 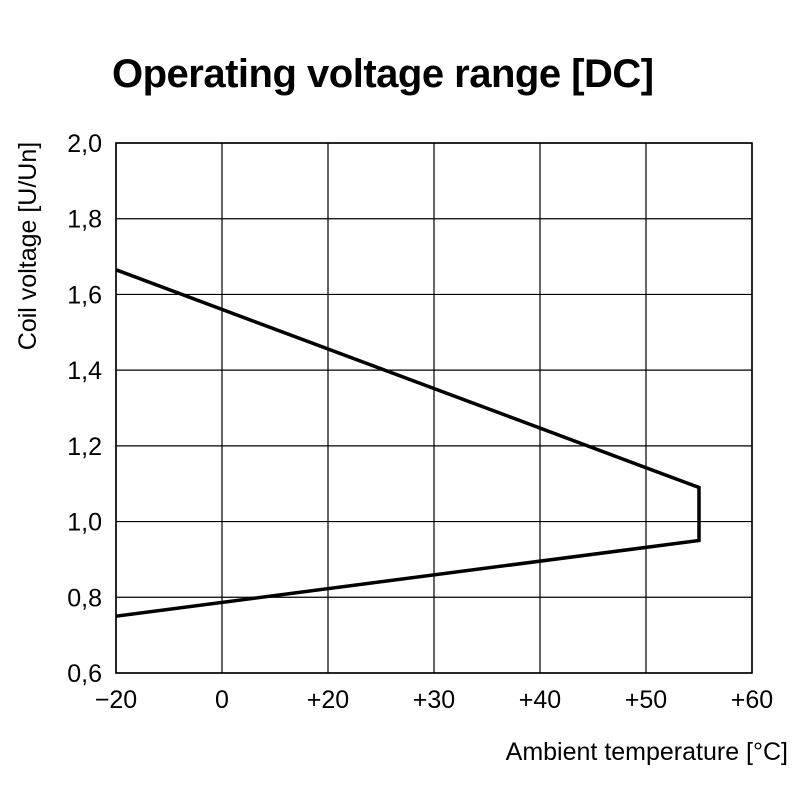 I want to click on y-tick-label: 1,6, so click(x=84, y=295).